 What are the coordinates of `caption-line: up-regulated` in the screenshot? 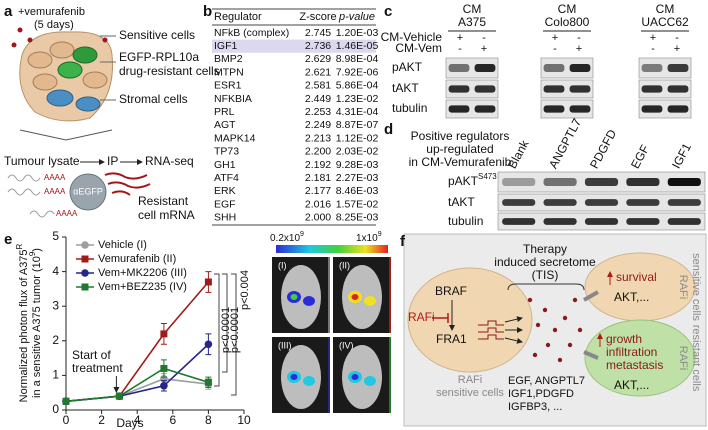 It's located at (459, 149).